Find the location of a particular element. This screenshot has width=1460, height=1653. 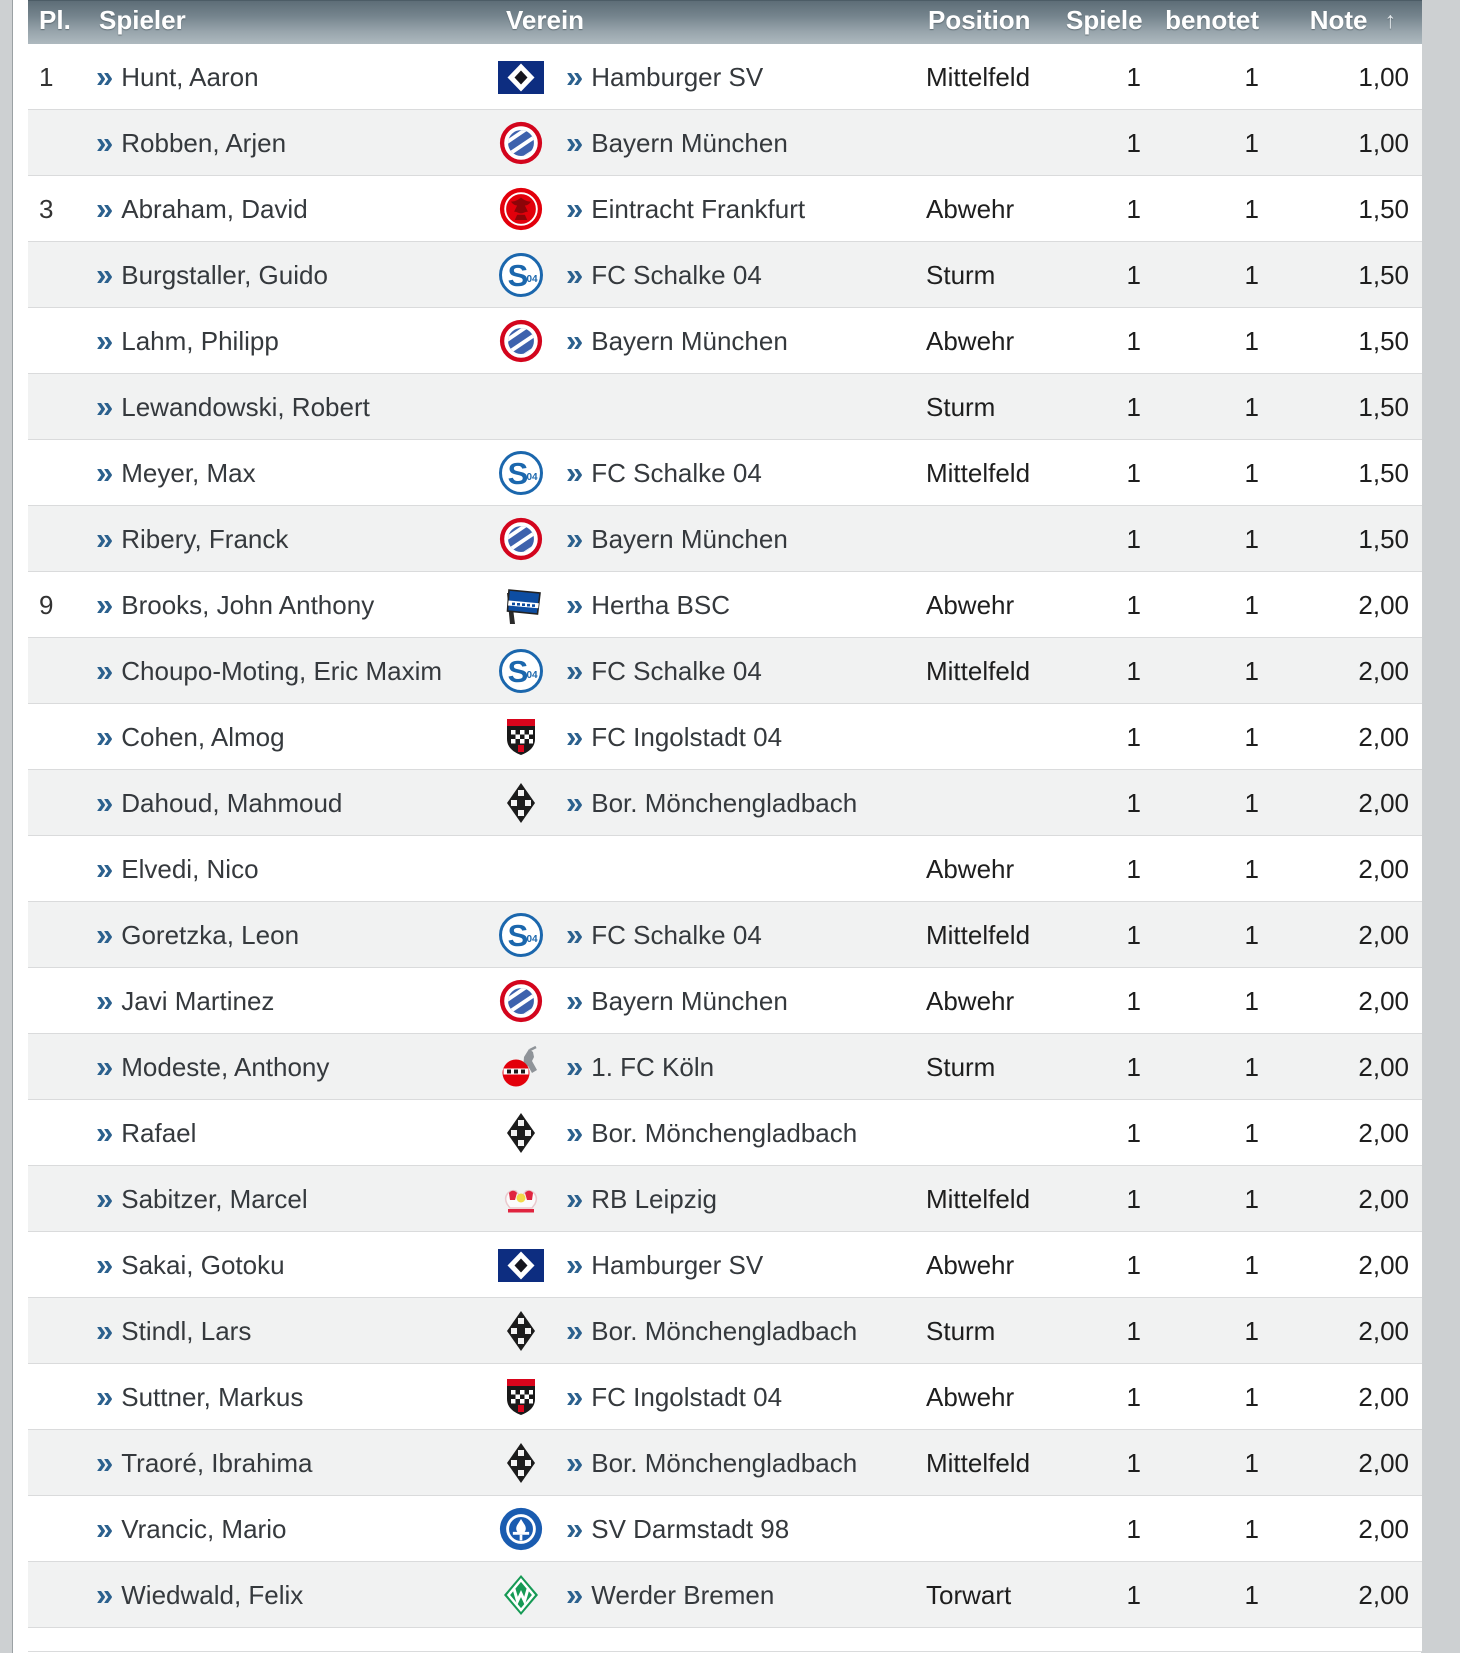

player-cell: » Wiedwald, Felix is located at coordinates (292, 1595).